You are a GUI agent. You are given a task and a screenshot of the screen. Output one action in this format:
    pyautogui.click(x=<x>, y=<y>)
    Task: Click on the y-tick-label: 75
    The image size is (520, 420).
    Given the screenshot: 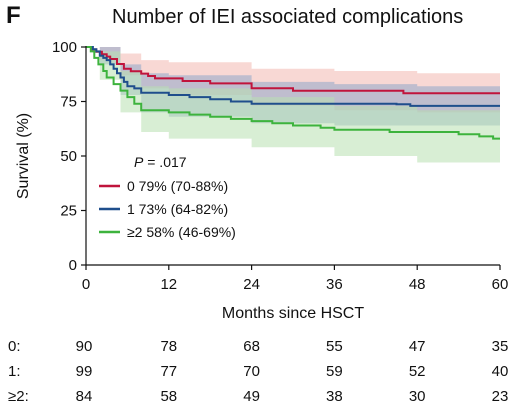 What is the action you would take?
    pyautogui.click(x=68, y=102)
    